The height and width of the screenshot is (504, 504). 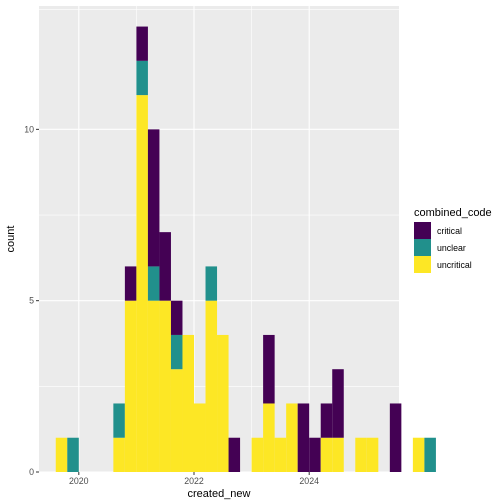 What do you see at coordinates (31, 472) in the screenshot?
I see `y-tick-label: 0` at bounding box center [31, 472].